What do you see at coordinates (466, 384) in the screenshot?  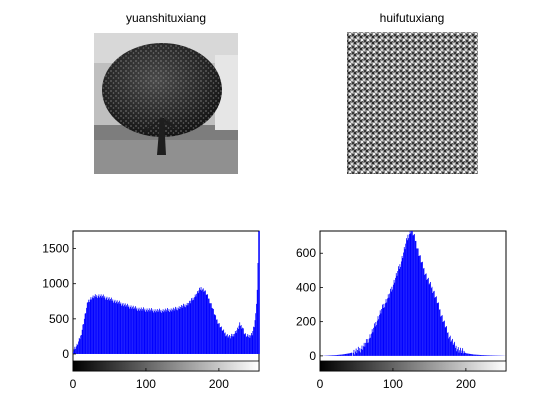 I see `hist2-xtick-label: 200` at bounding box center [466, 384].